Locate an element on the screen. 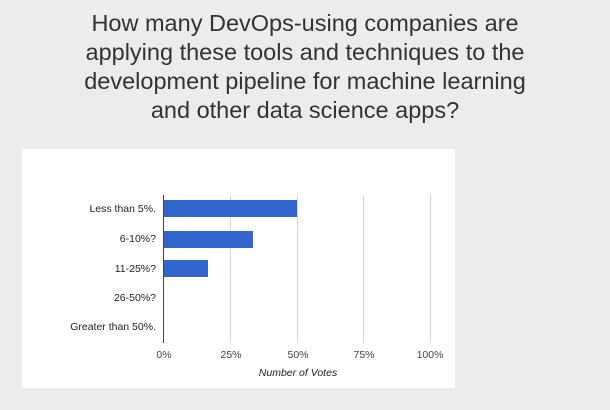 The height and width of the screenshot is (410, 610). category-label: Greater than 50%. is located at coordinates (113, 327).